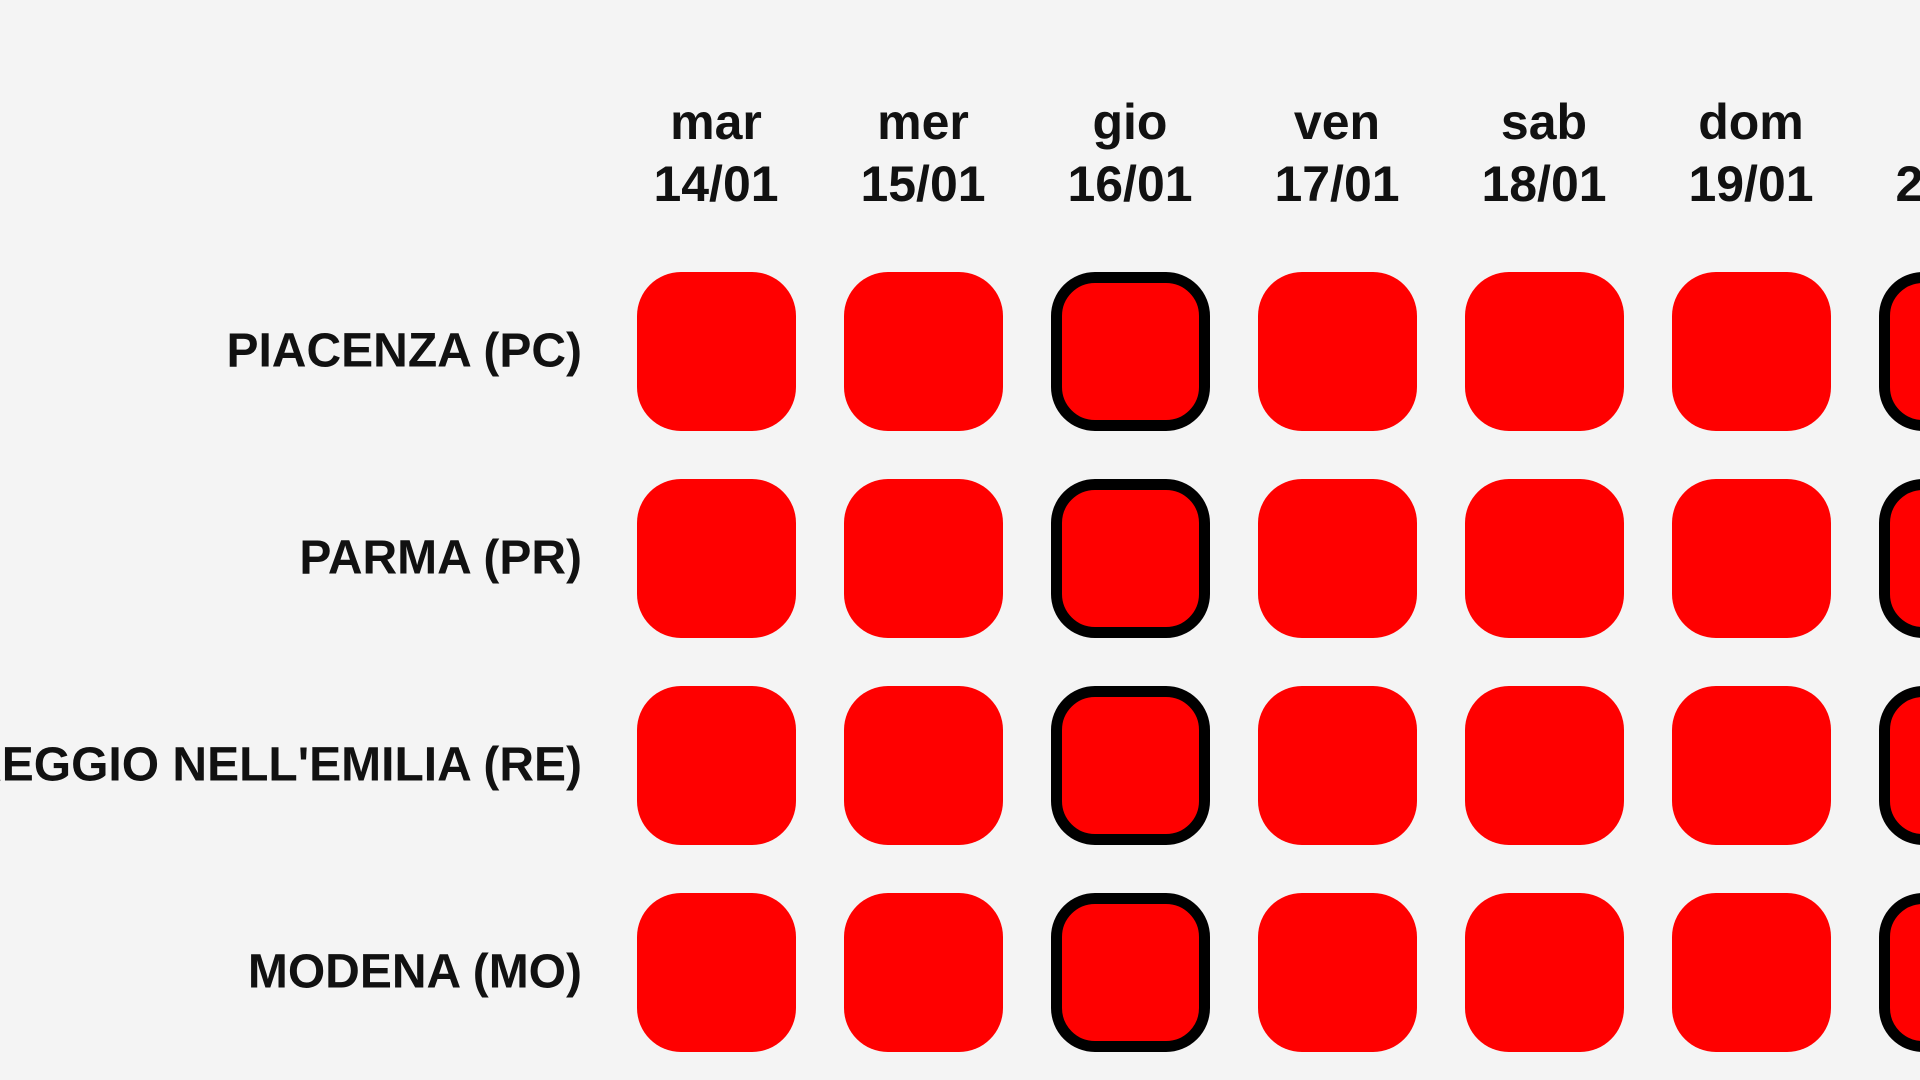 This screenshot has height=1080, width=1920. I want to click on day-date: 17/01, so click(1337, 184).